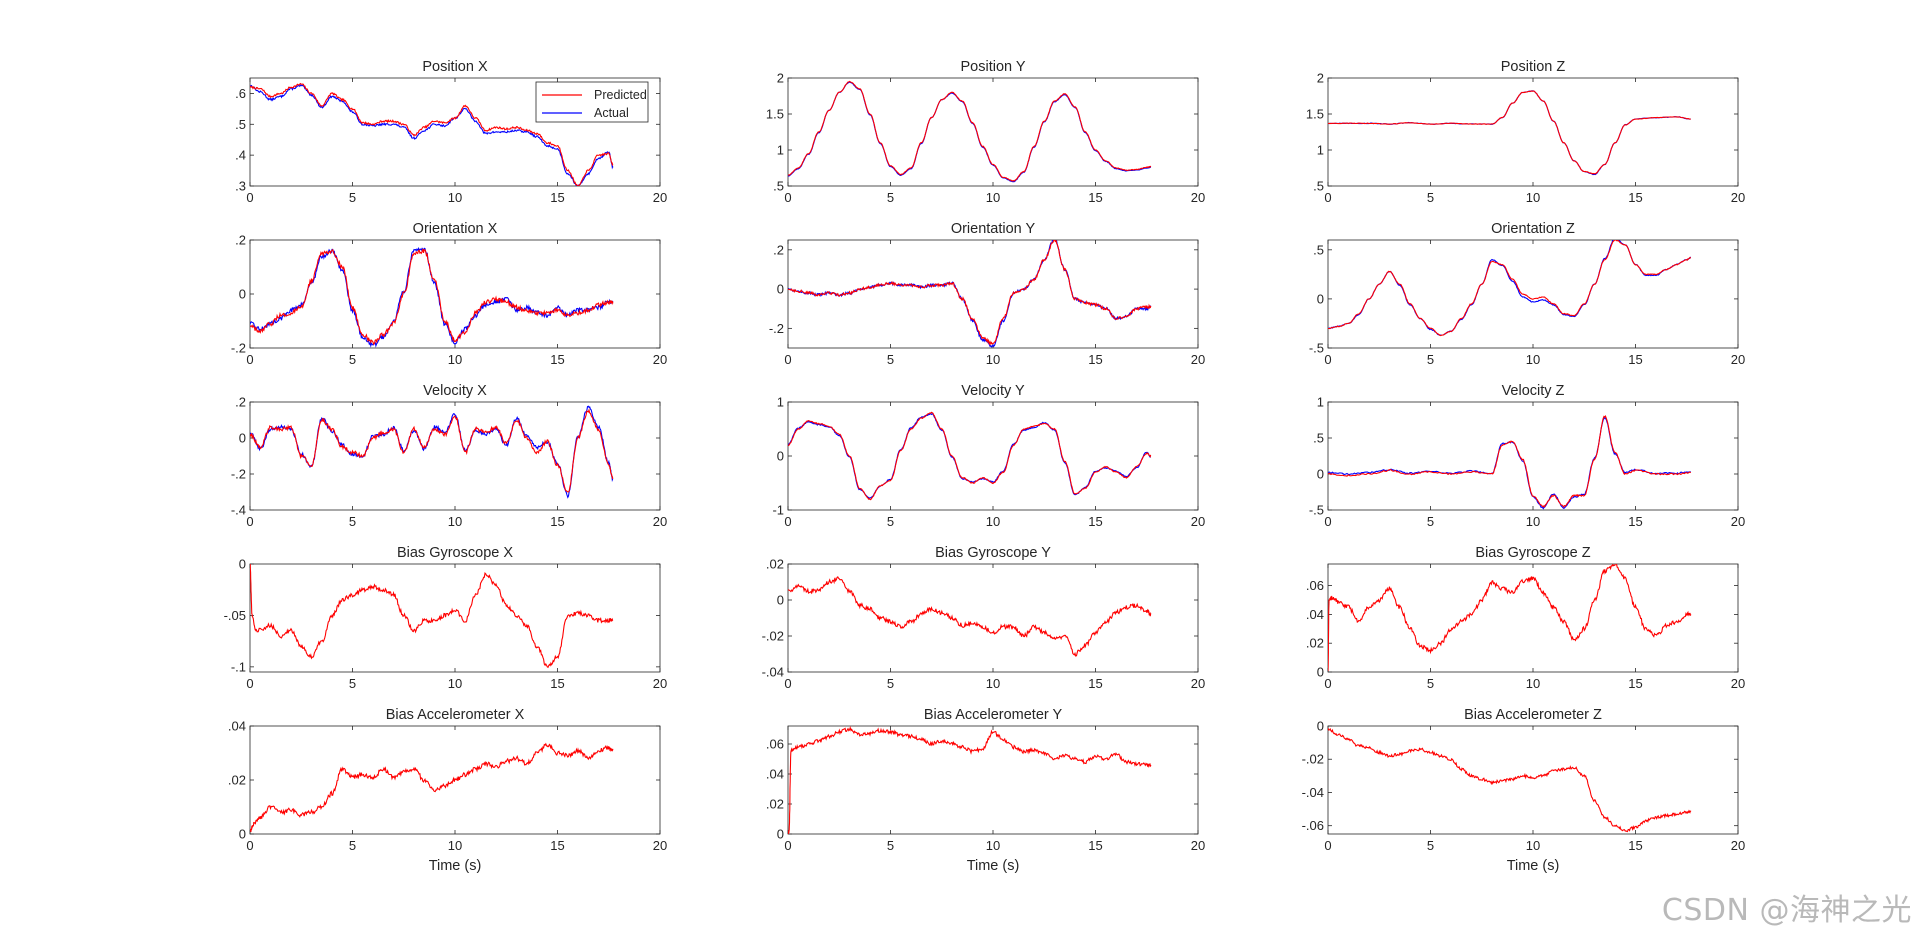 The image size is (1920, 937). I want to click on y-tick-label: -.06, so click(1313, 825).